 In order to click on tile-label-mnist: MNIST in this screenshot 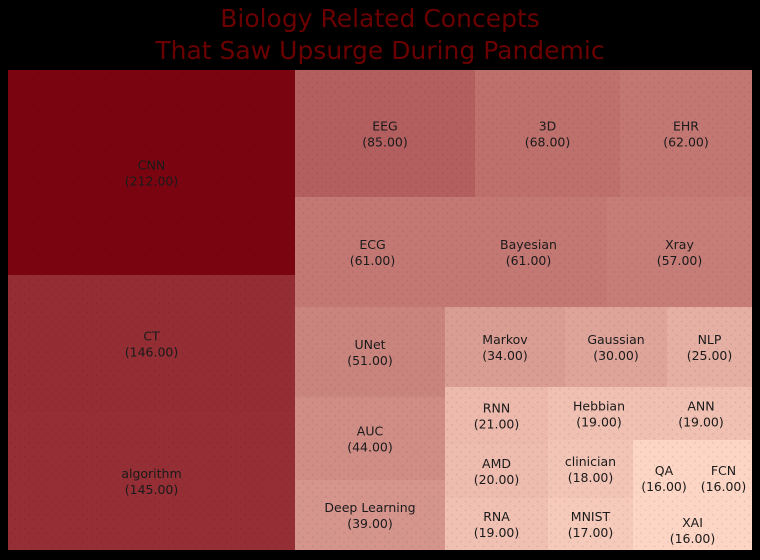, I will do `click(591, 516)`.